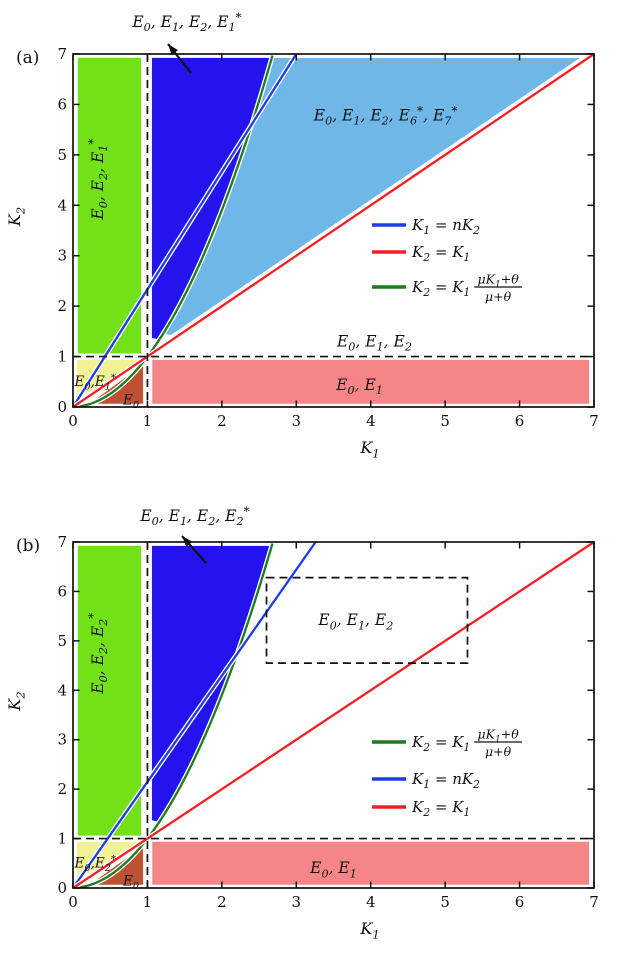 The image size is (630, 953). Describe the element at coordinates (211, 683) in the screenshot. I see `region-blue-wedge` at that location.